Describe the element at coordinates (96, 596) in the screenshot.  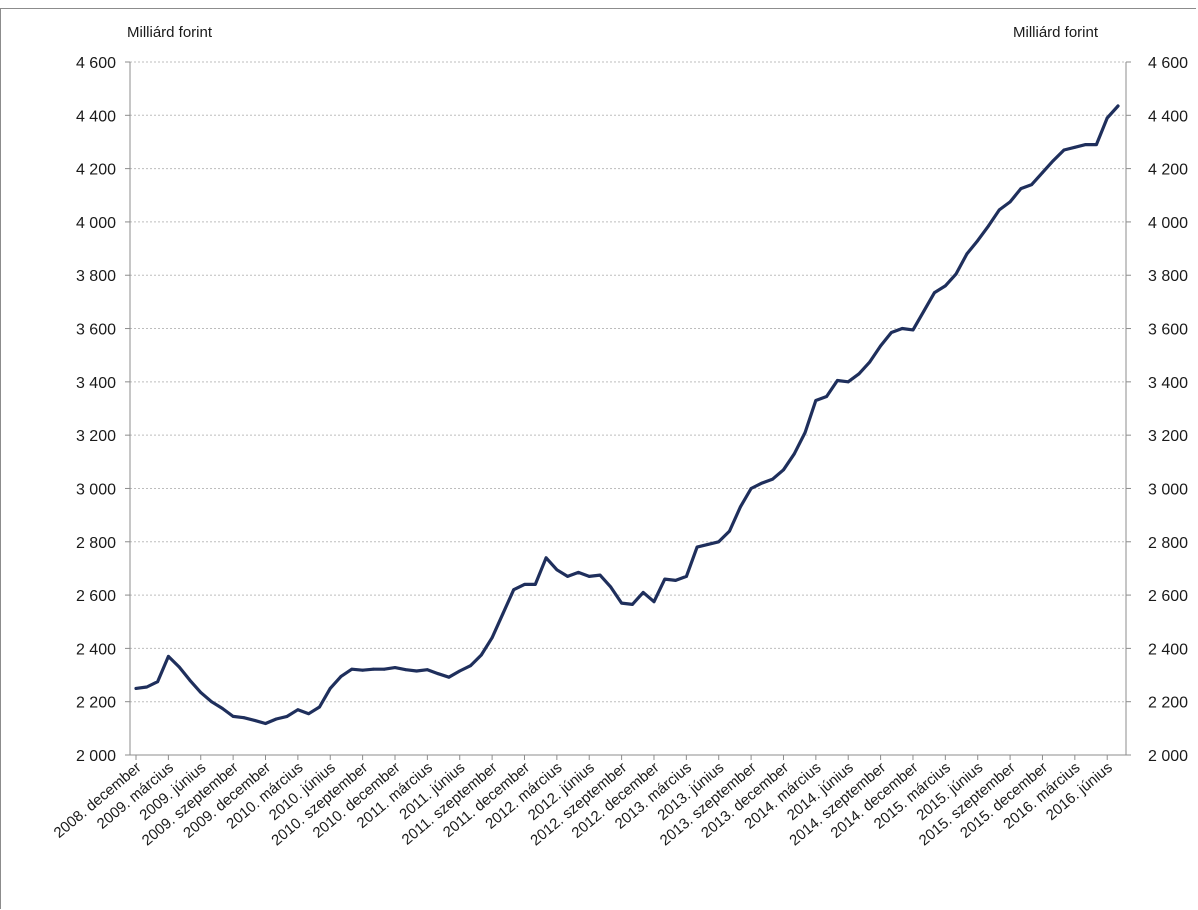
I see `left-y-tick-label: 2 600` at that location.